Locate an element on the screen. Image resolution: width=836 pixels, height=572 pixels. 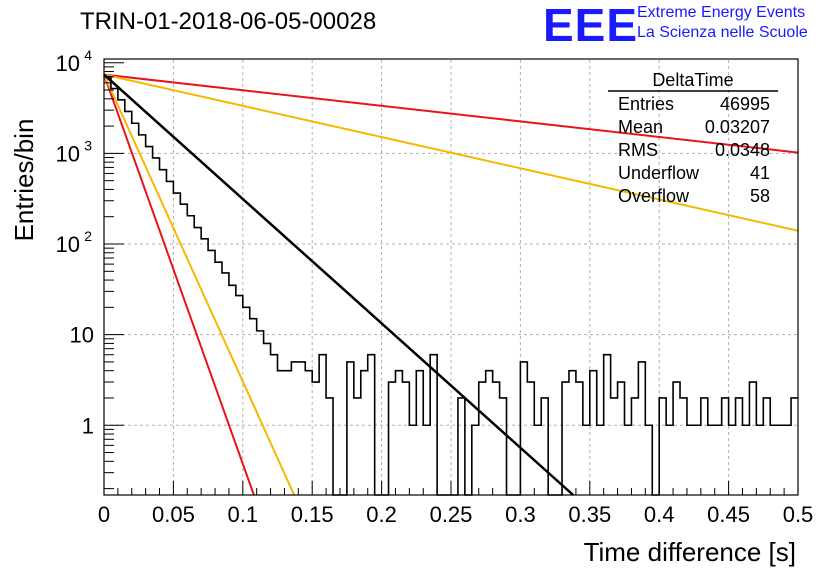
stats-value-mean: 0.03207 is located at coordinates (737, 127).